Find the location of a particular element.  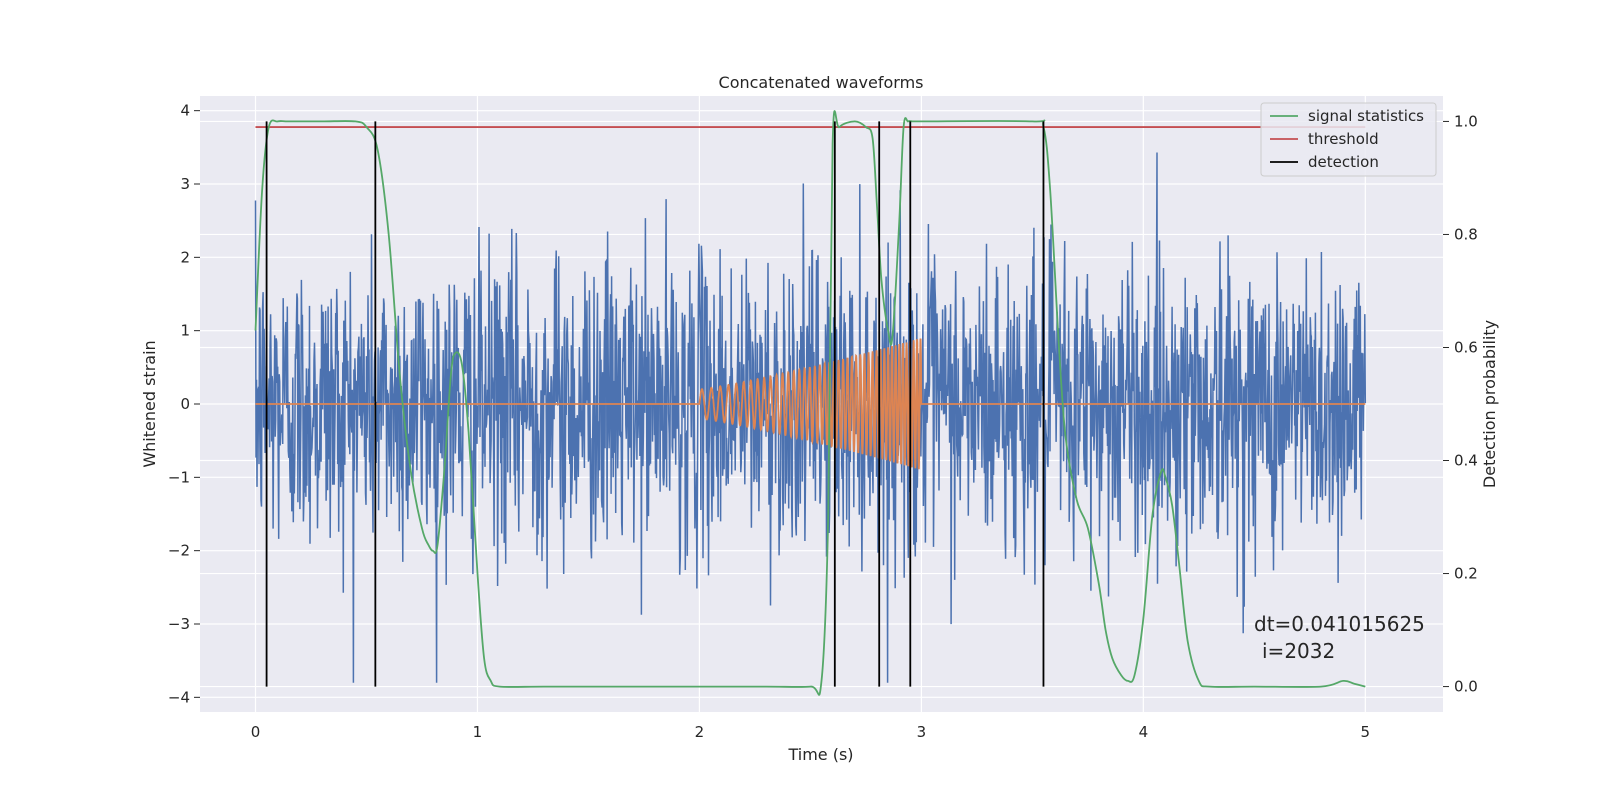

legend-frame is located at coordinates (1348, 139).